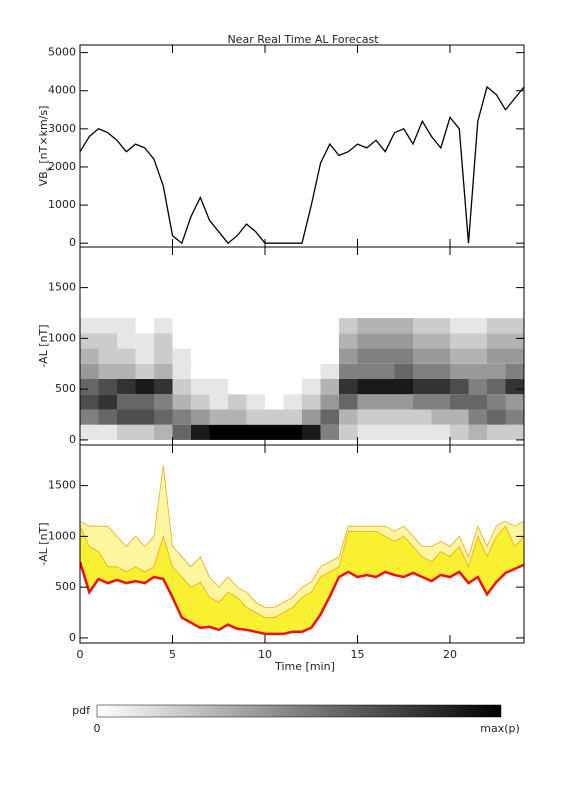 The image size is (576, 792). Describe the element at coordinates (43, 137) in the screenshot. I see `y-label-unit: [nT×km/s]` at that location.